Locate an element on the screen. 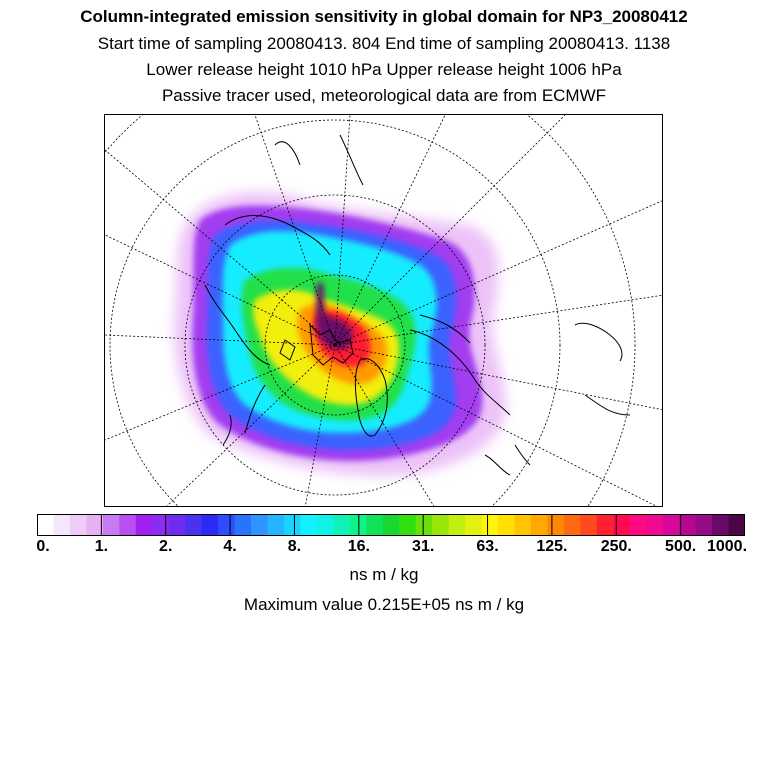 The width and height of the screenshot is (768, 768). coastline-east-asia is located at coordinates (244, 415).